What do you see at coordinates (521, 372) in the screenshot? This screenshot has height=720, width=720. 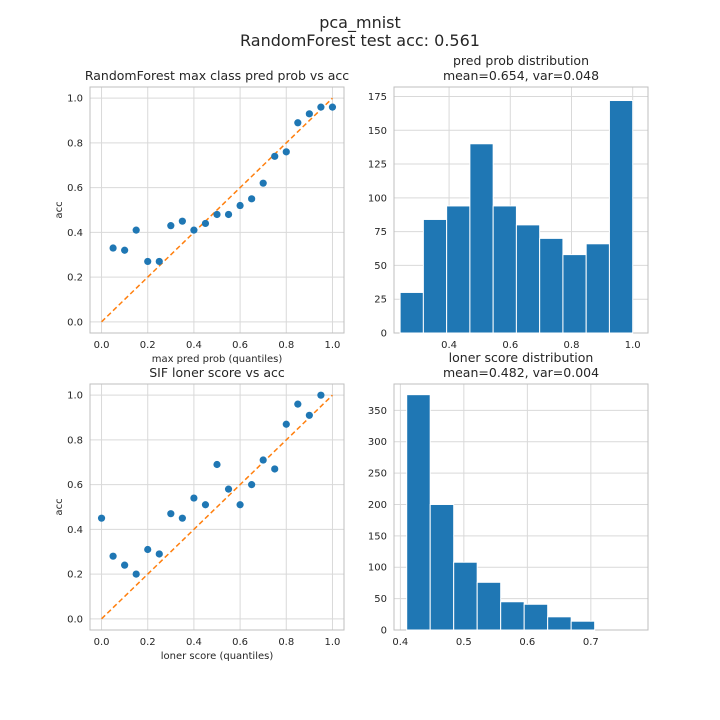 I see `panel-stats: mean=0.482, var=0.004` at bounding box center [521, 372].